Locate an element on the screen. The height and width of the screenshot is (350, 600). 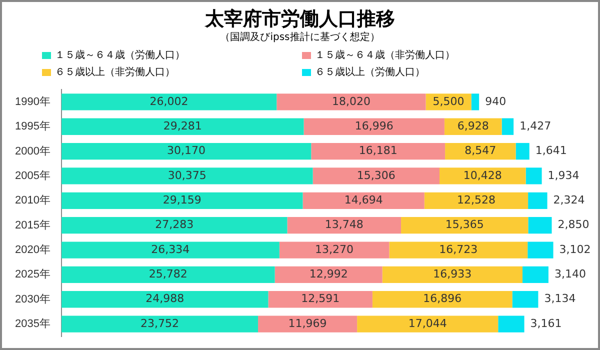
data-label: 11,969 is located at coordinates (307, 323).